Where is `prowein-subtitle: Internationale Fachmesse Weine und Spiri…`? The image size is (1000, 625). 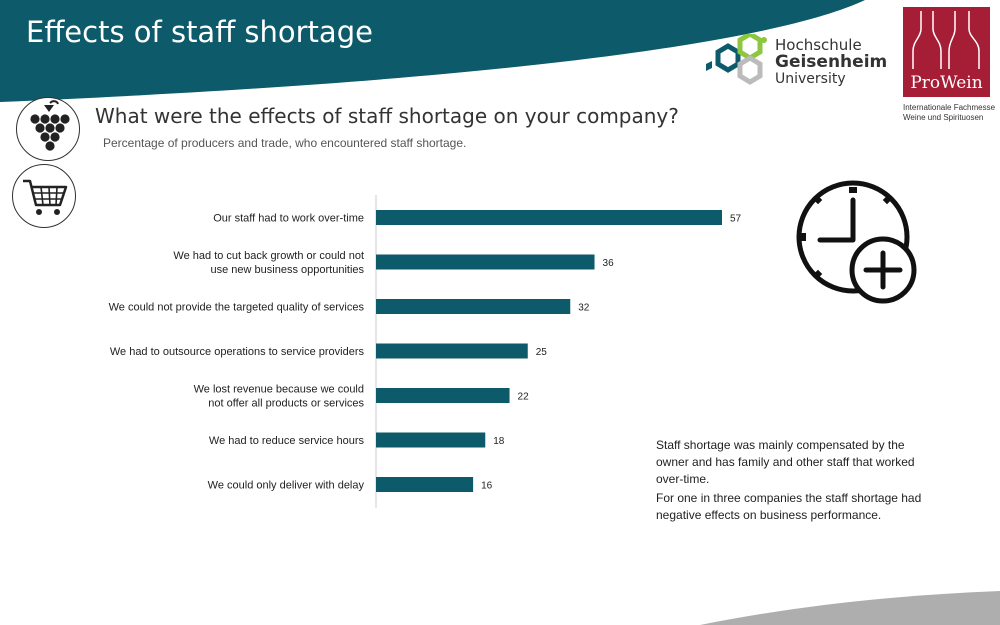
prowein-subtitle: Internationale Fachmesse Weine und Spiri… is located at coordinates (949, 113).